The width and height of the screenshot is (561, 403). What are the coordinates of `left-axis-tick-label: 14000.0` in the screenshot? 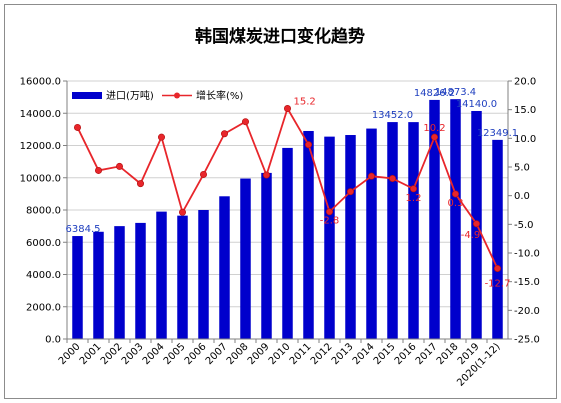 It's located at (40, 114).